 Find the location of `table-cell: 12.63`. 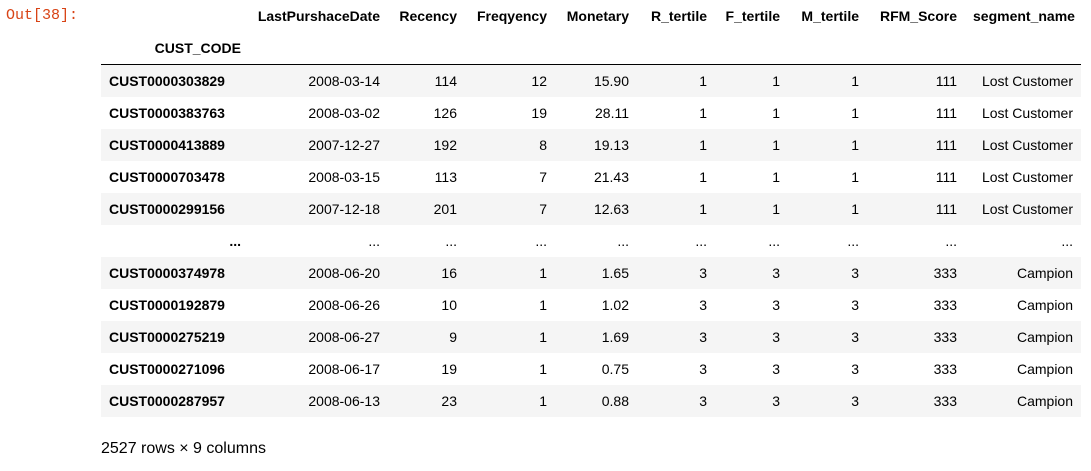

table-cell: 12.63 is located at coordinates (611, 209).